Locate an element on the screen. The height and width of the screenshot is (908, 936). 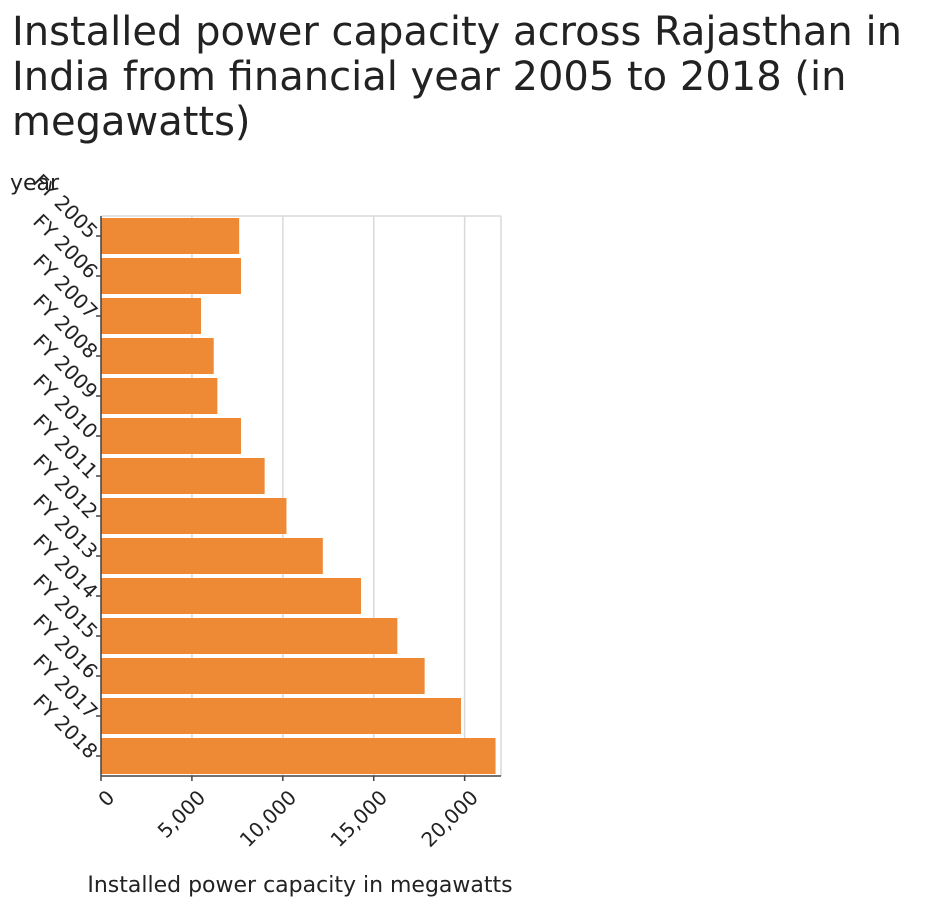
x-tick-label: 20,000 is located at coordinates (449, 818).